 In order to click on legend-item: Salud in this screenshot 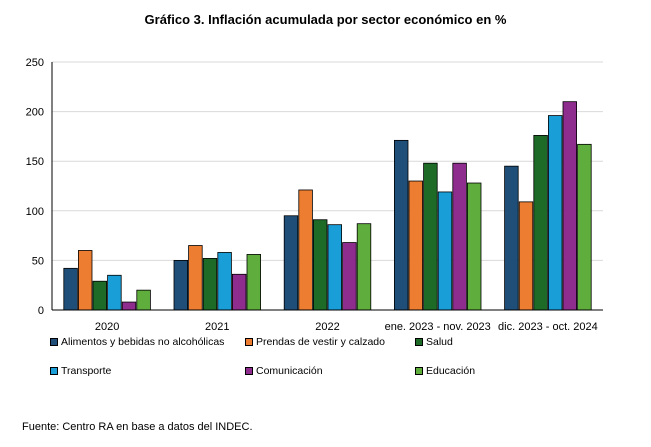, I will do `click(434, 342)`.